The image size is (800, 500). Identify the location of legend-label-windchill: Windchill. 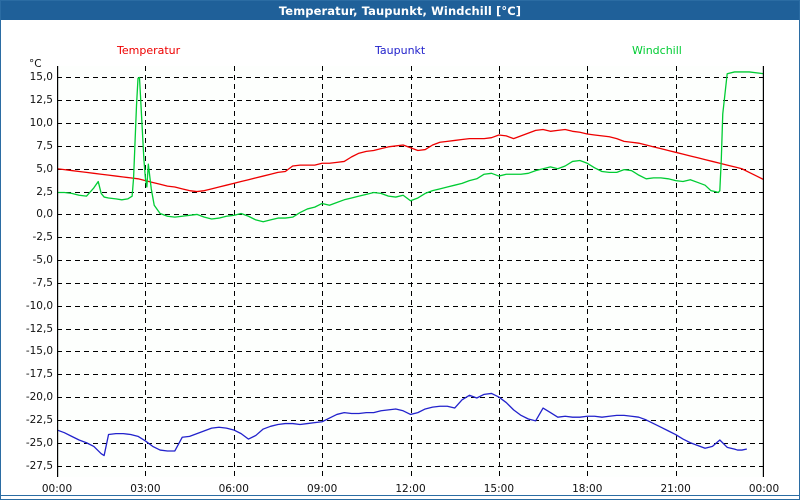
(657, 50).